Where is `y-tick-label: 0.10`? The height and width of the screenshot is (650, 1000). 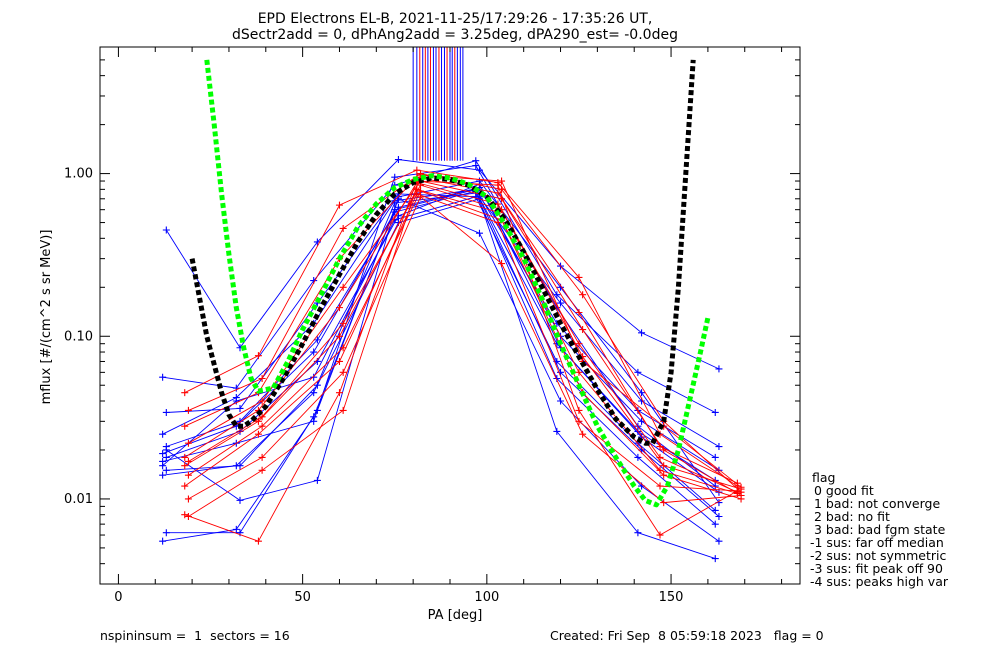
y-tick-label: 0.10 is located at coordinates (78, 336).